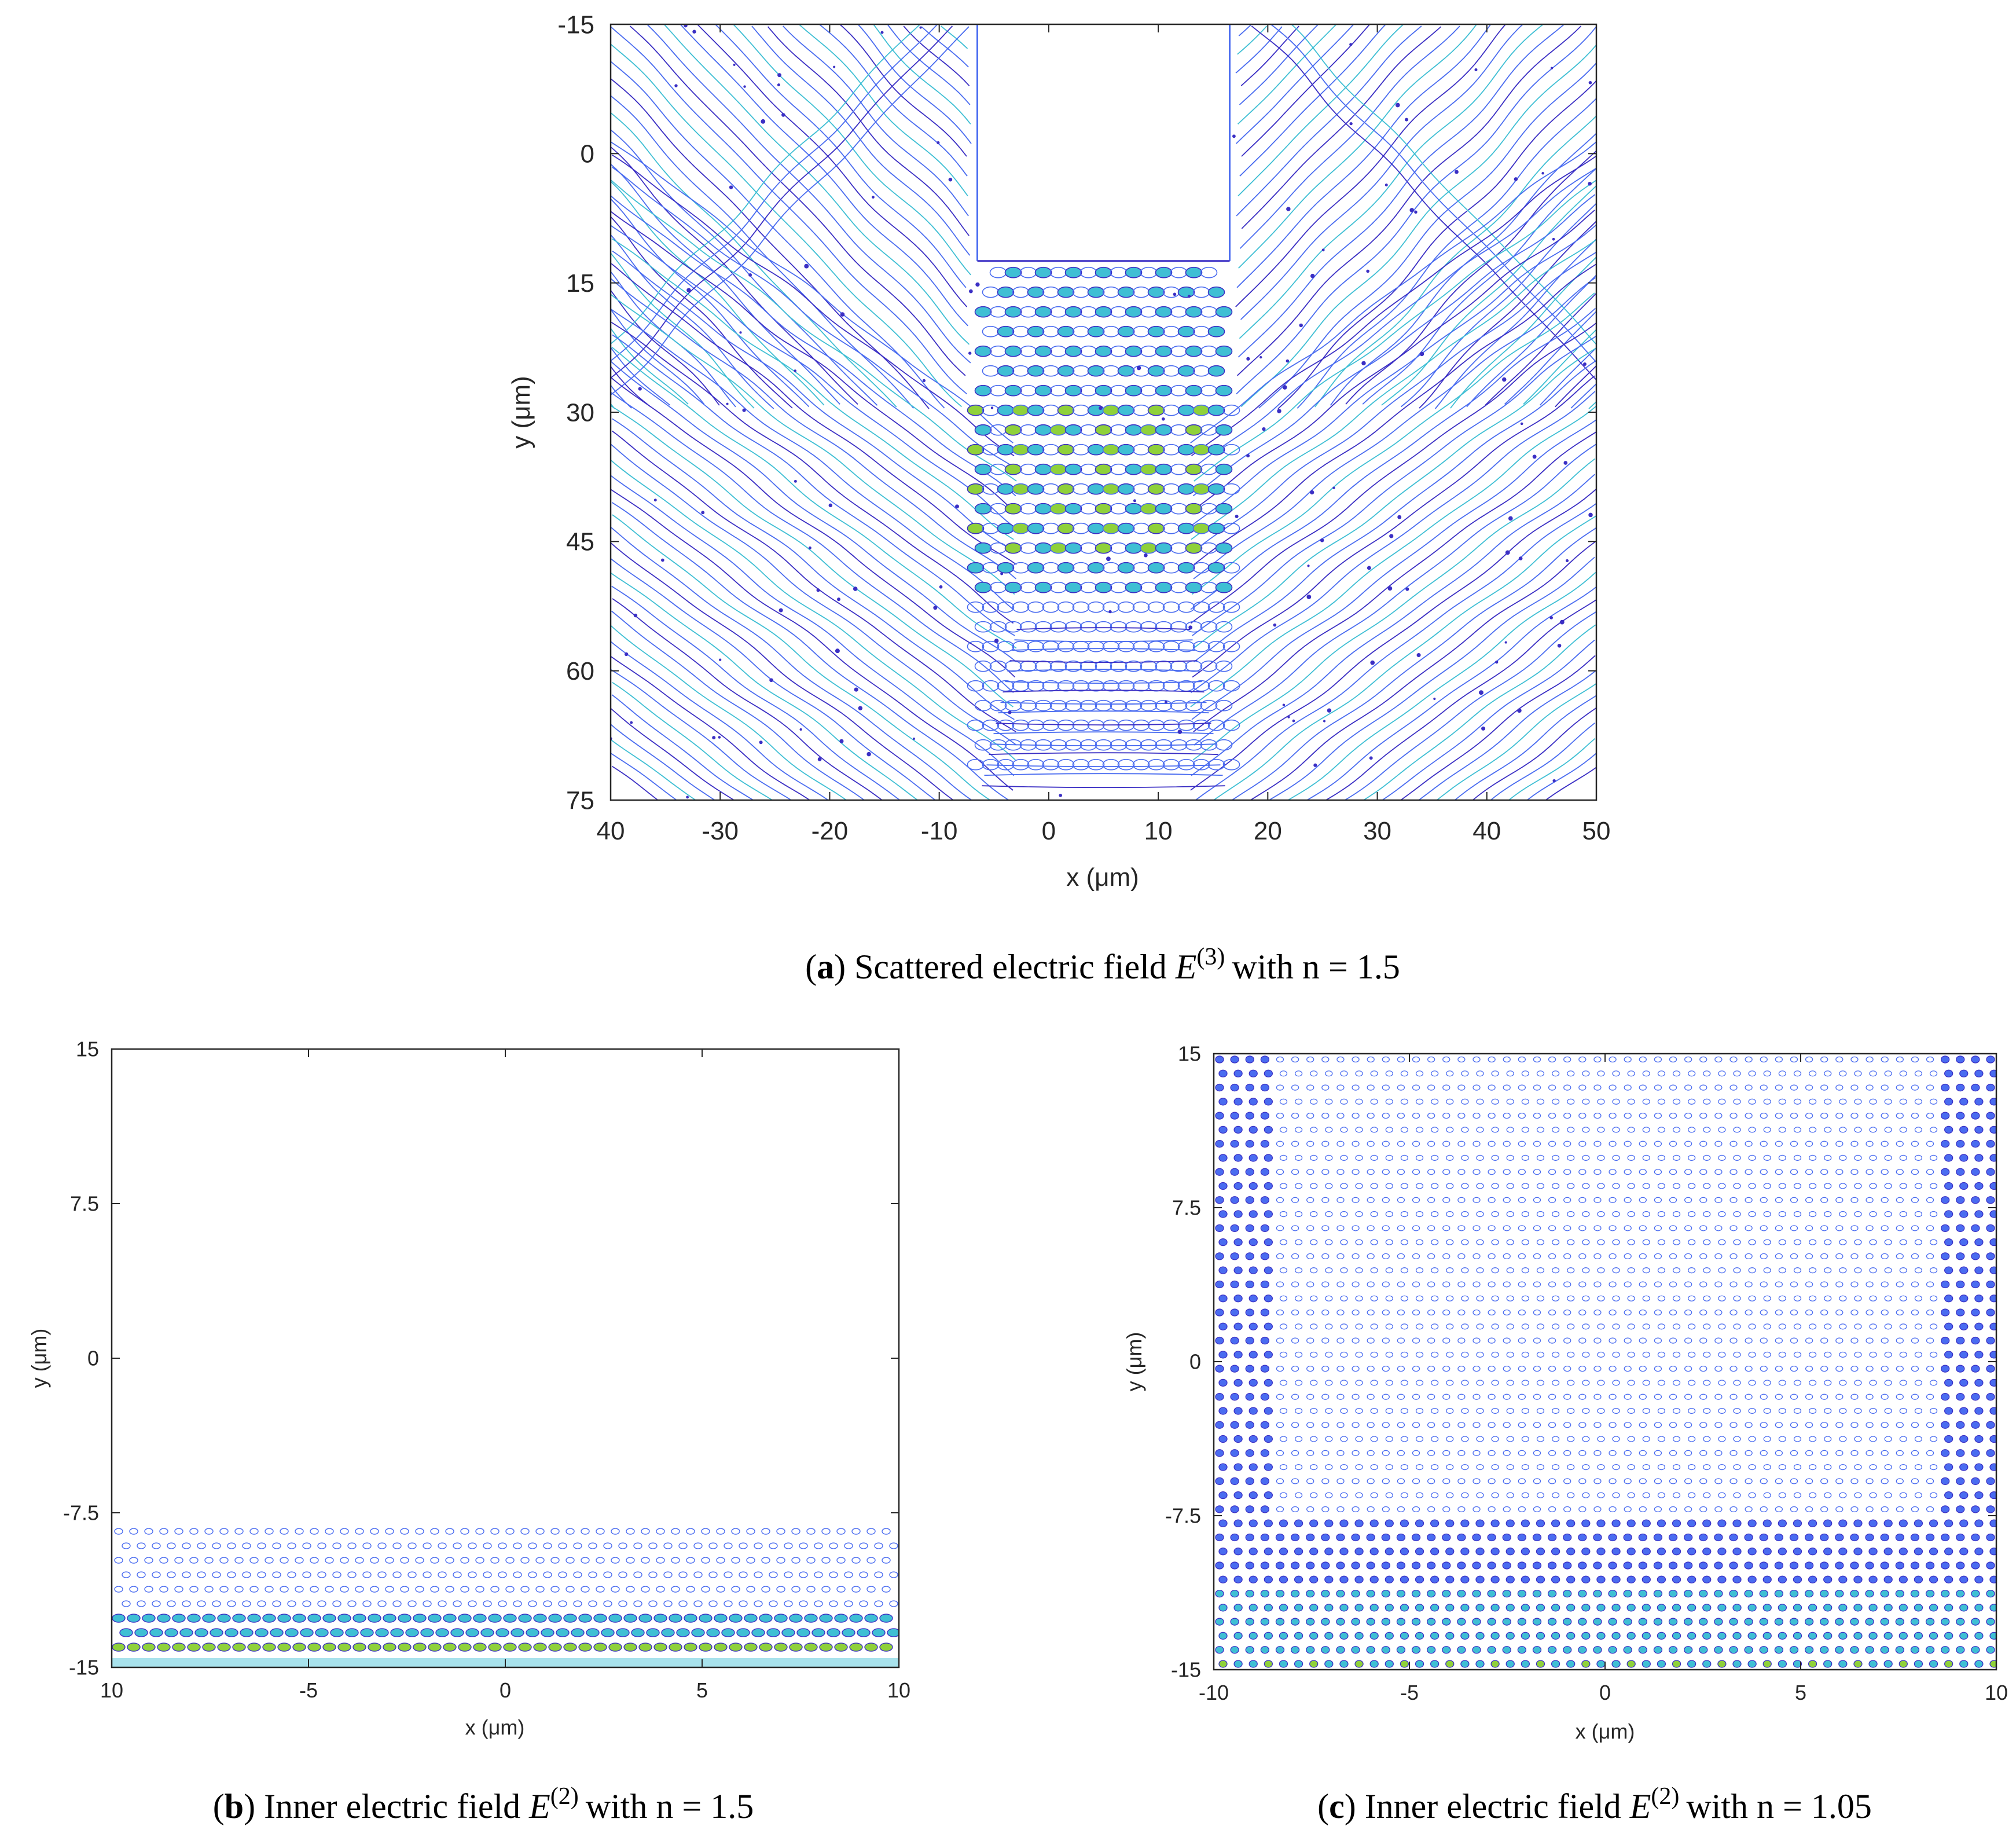 This screenshot has width=2016, height=1837. I want to click on panel-c-x-axis-label: x (μm), so click(1605, 1731).